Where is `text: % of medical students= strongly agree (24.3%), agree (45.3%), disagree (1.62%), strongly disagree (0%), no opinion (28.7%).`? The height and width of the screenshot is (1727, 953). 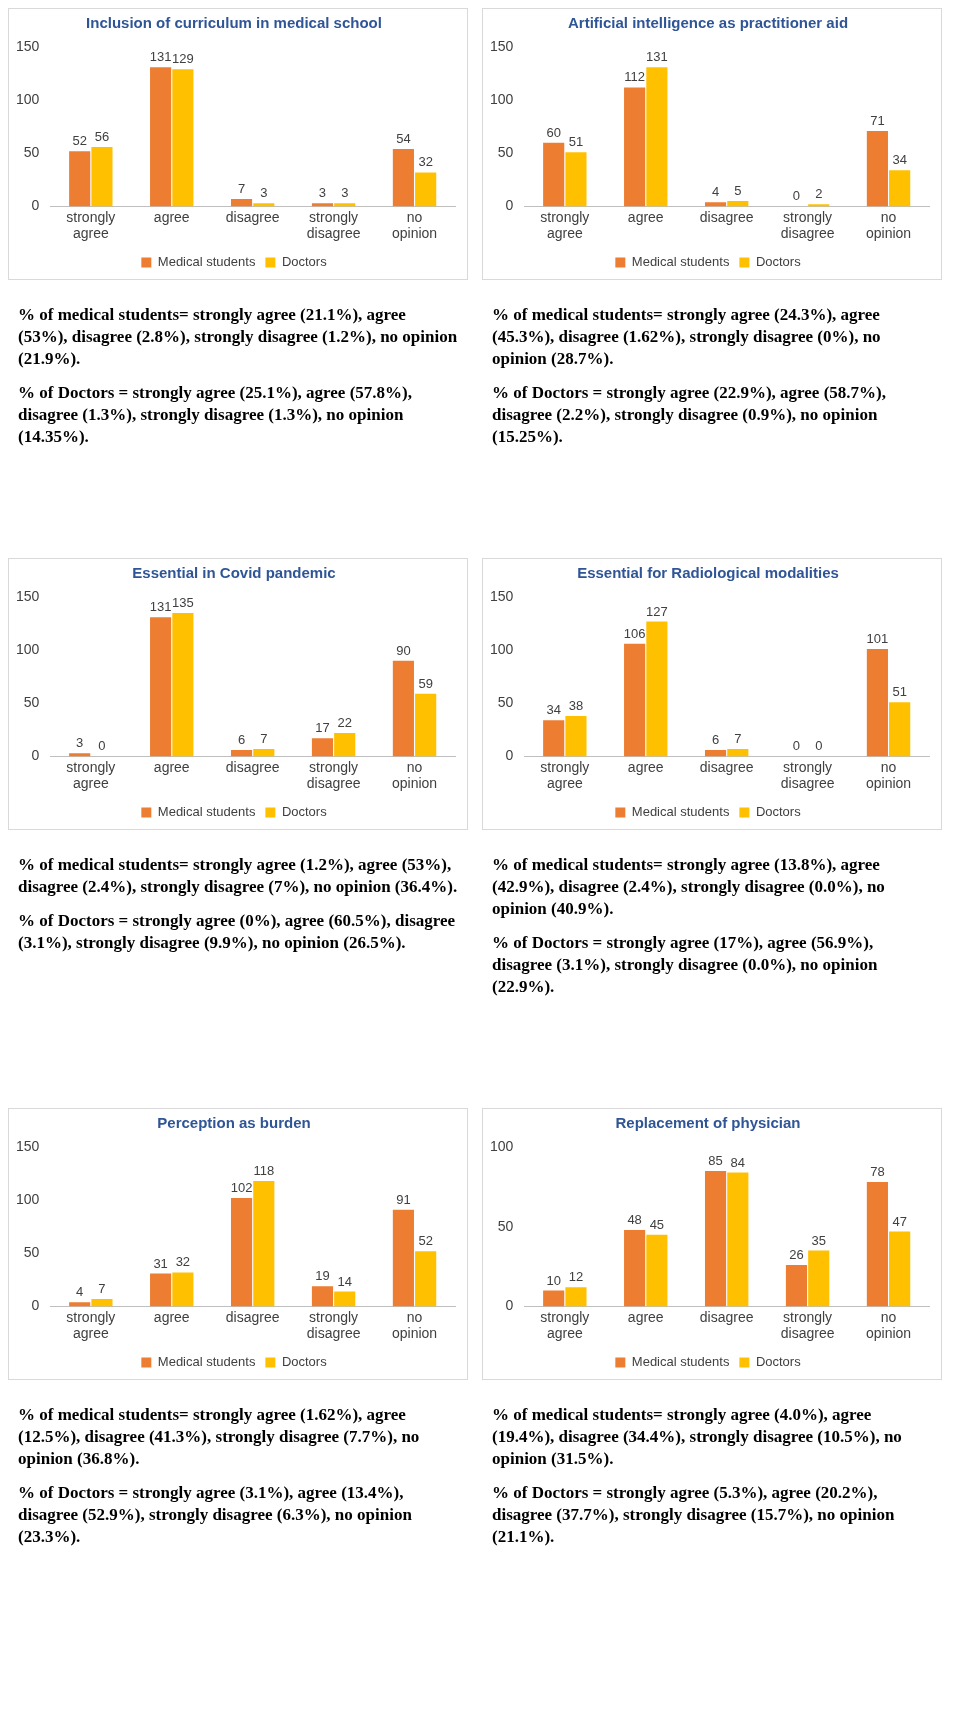 text: % of medical students= strongly agree (24.3%), agree (45.3%), disagree (1.62%), strongly disagree (0%), no opinion (28.7%). is located at coordinates (687, 337).